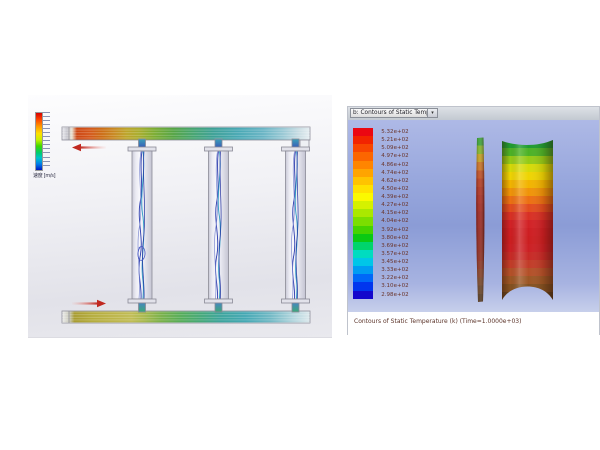  I want to click on legend-row: 3.33e+02, so click(382, 270).